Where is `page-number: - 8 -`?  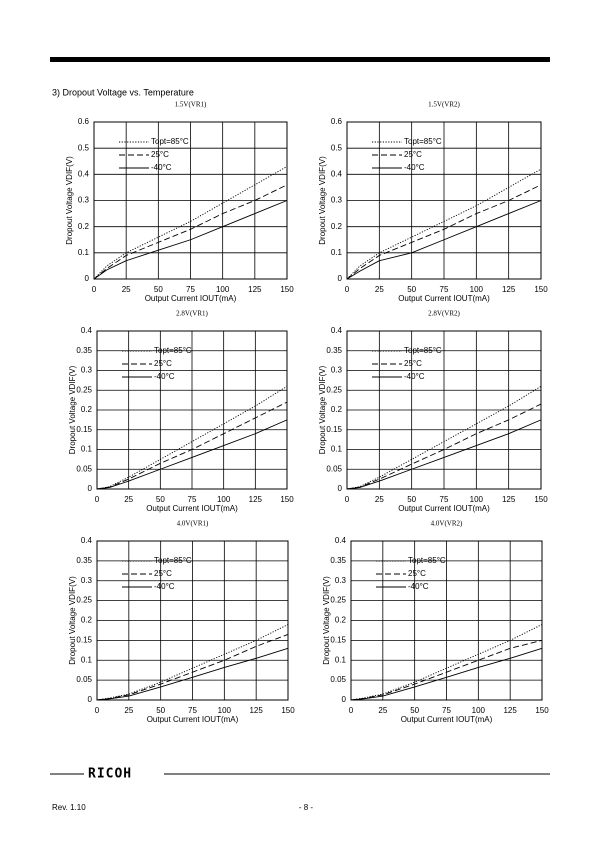 page-number: - 8 - is located at coordinates (306, 807).